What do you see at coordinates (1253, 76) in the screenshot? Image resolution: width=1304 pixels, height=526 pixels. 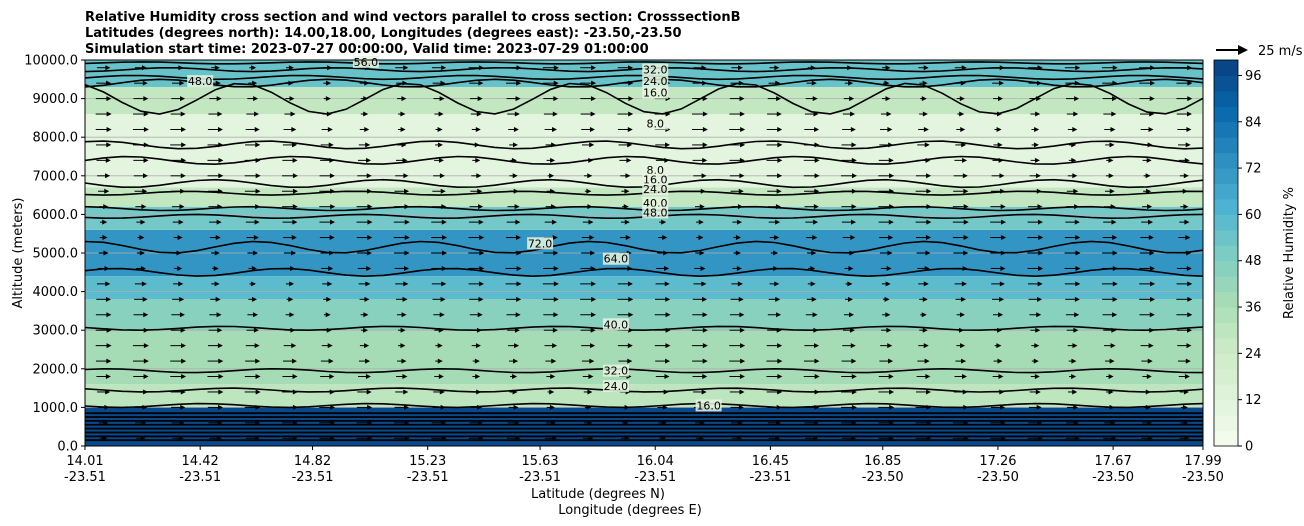 I see `colorbar-tick-label-8: 96` at bounding box center [1253, 76].